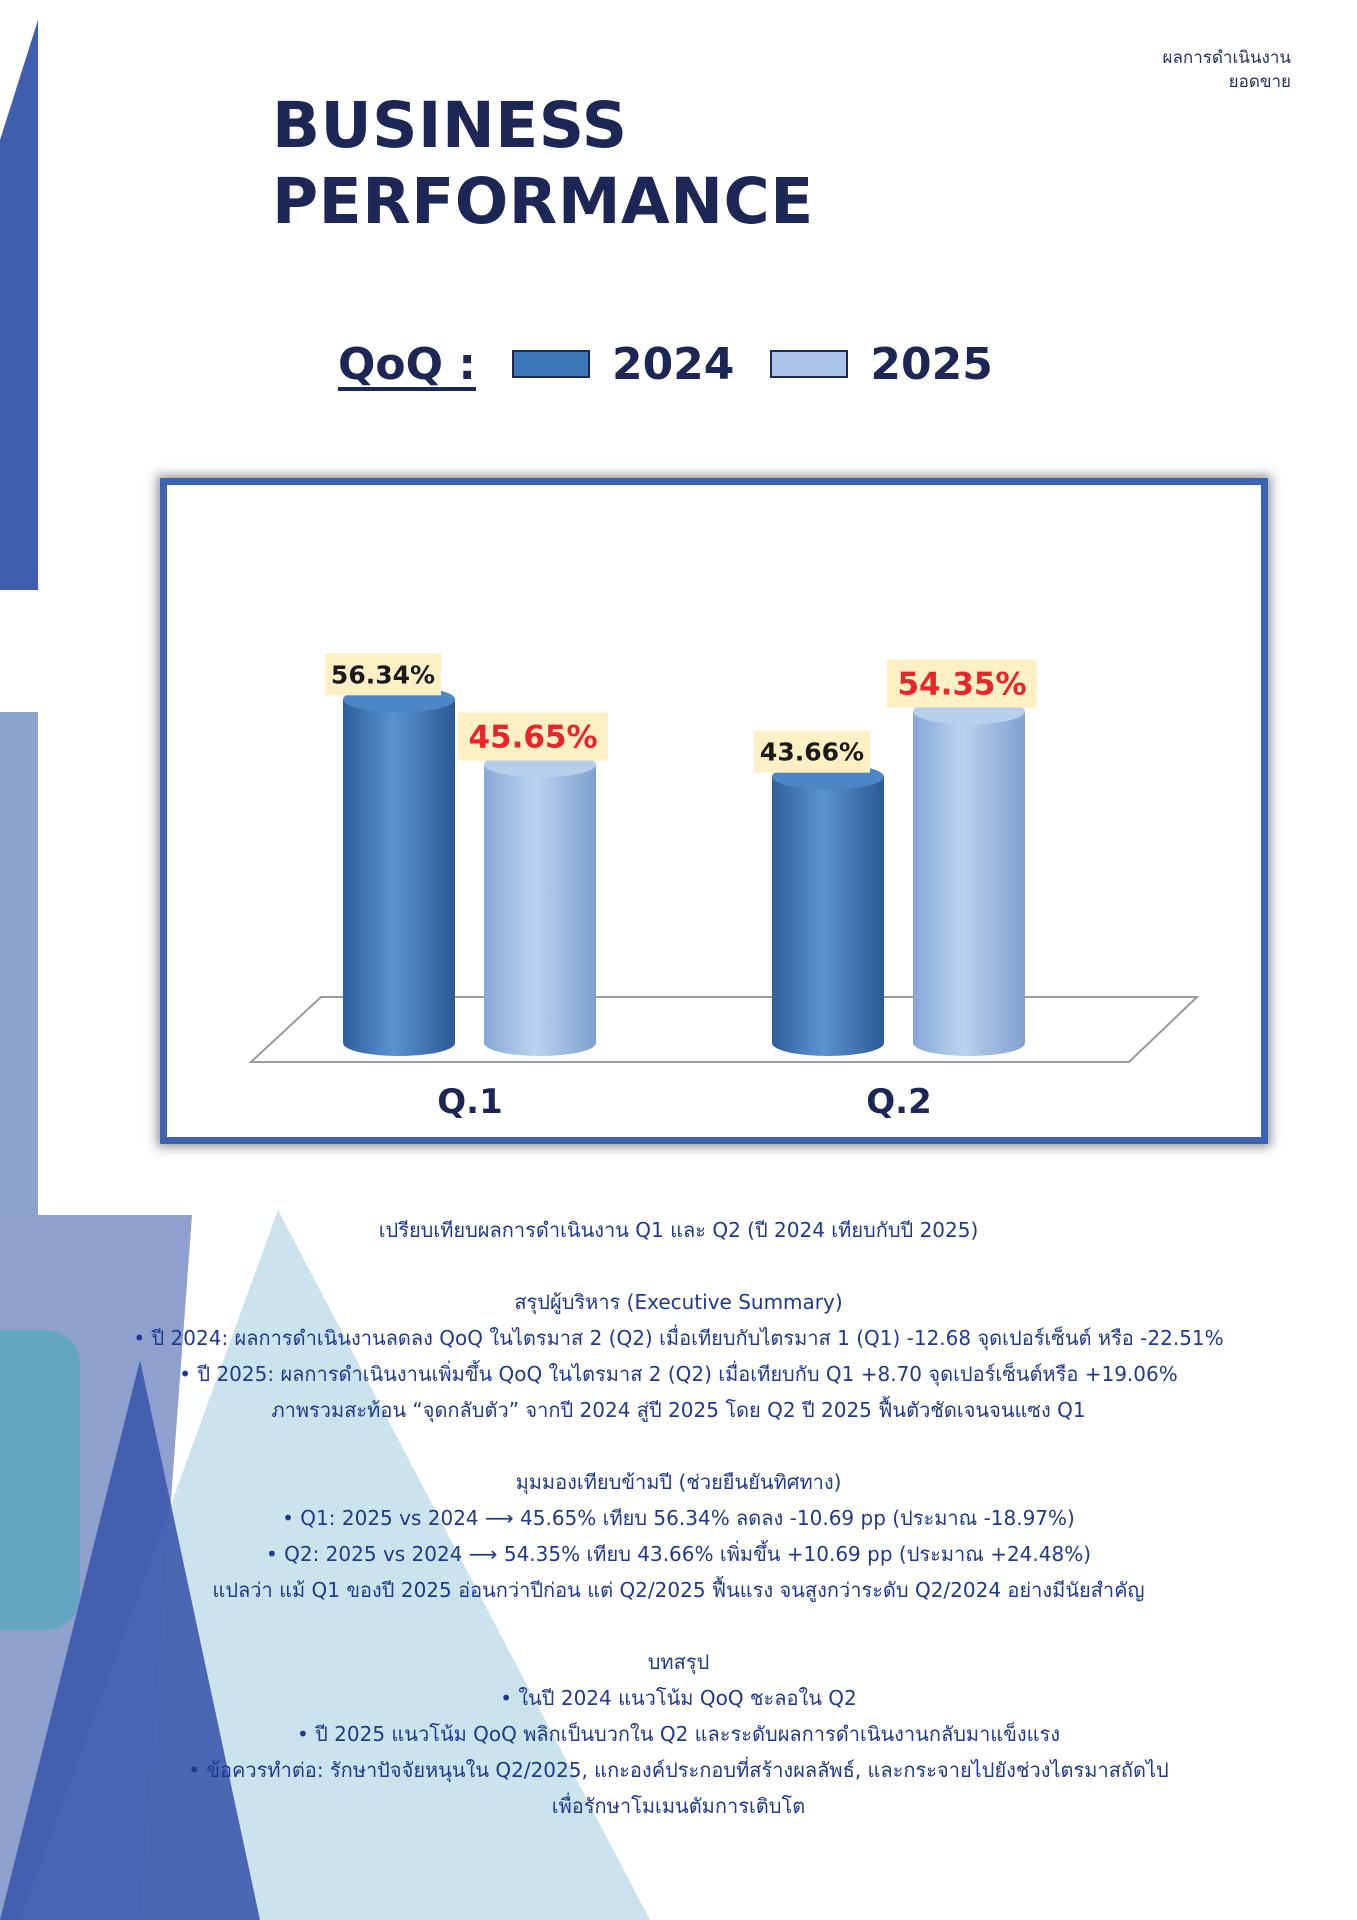 Image resolution: width=1357 pixels, height=1920 pixels. I want to click on data-label-Q.1-2025: 45.65%, so click(532, 738).